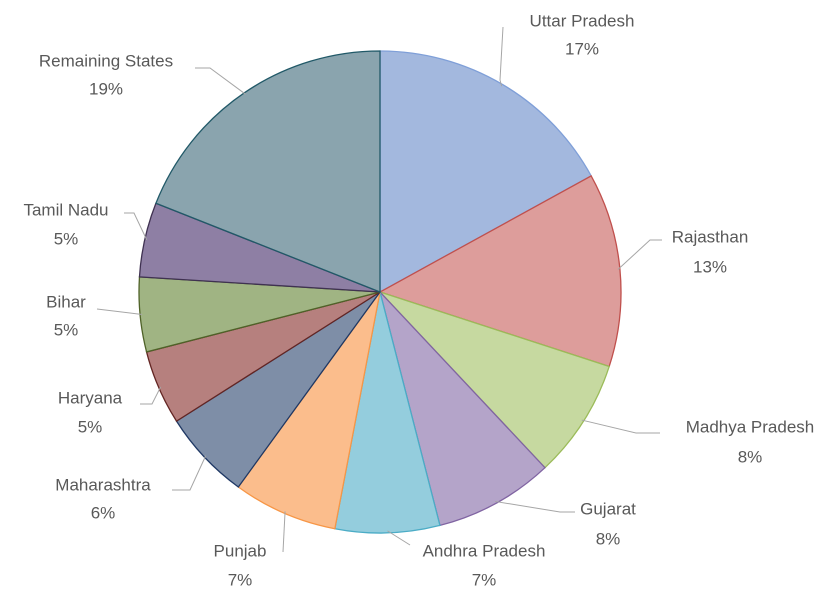 The image size is (831, 591). I want to click on slice-label: Bihar, so click(66, 301).